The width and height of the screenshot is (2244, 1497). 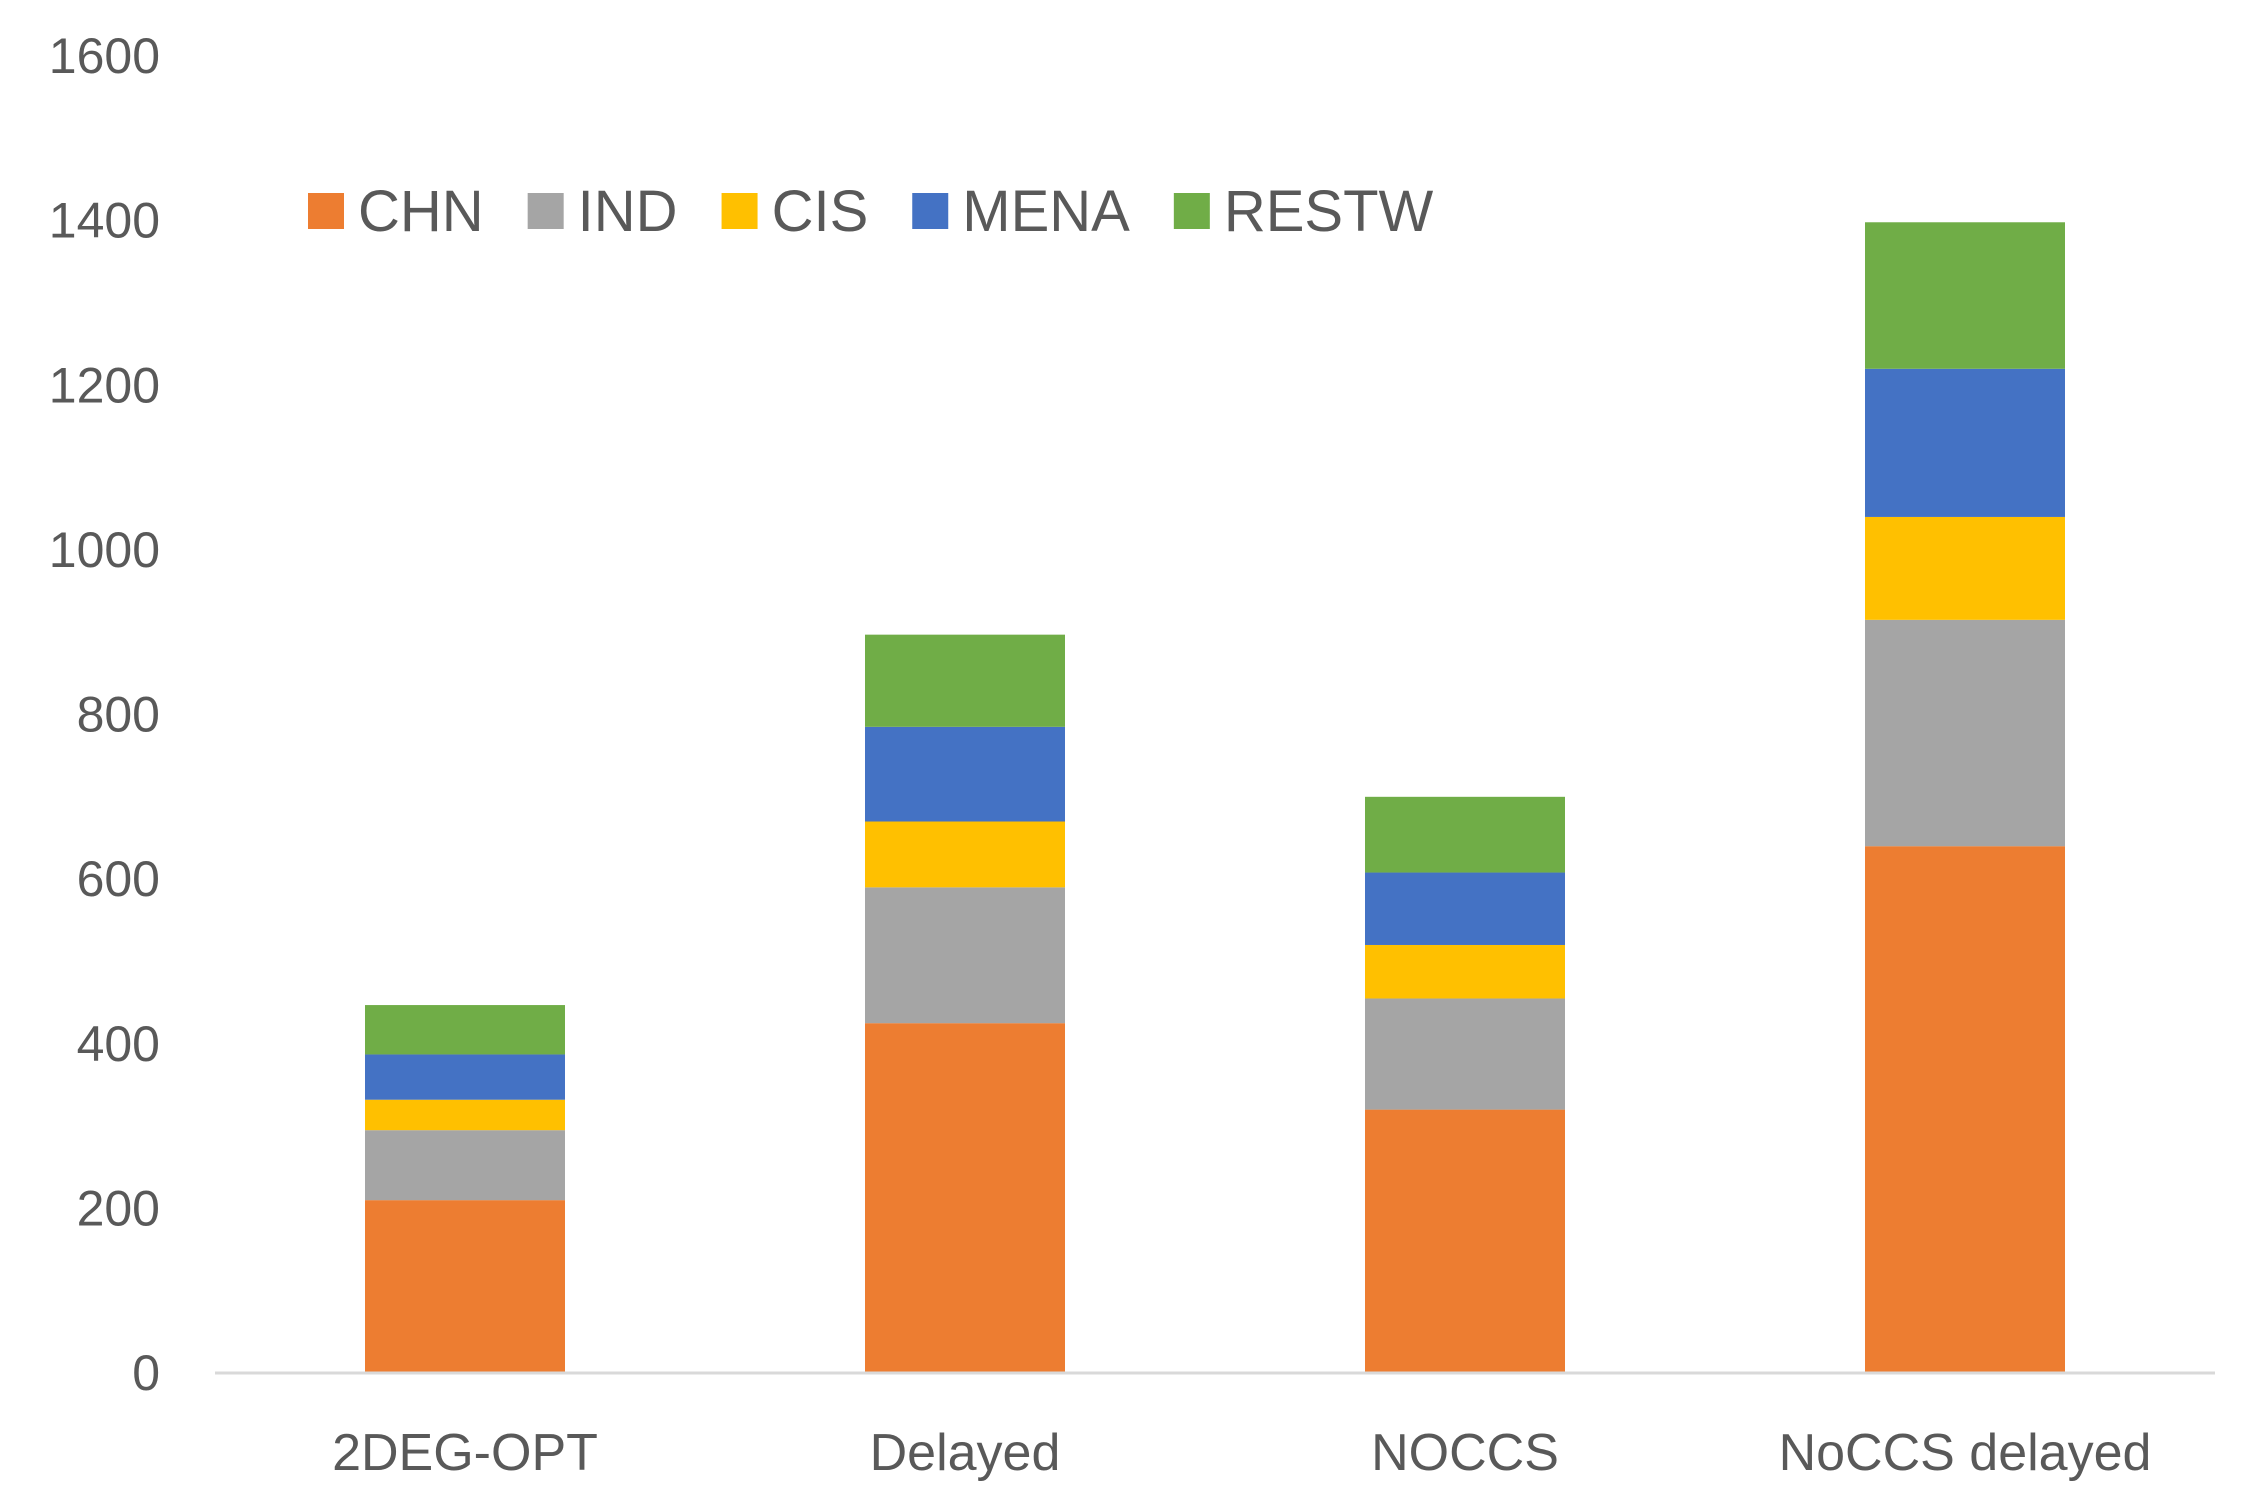 I want to click on x-category-label: Delayed, so click(x=965, y=1453).